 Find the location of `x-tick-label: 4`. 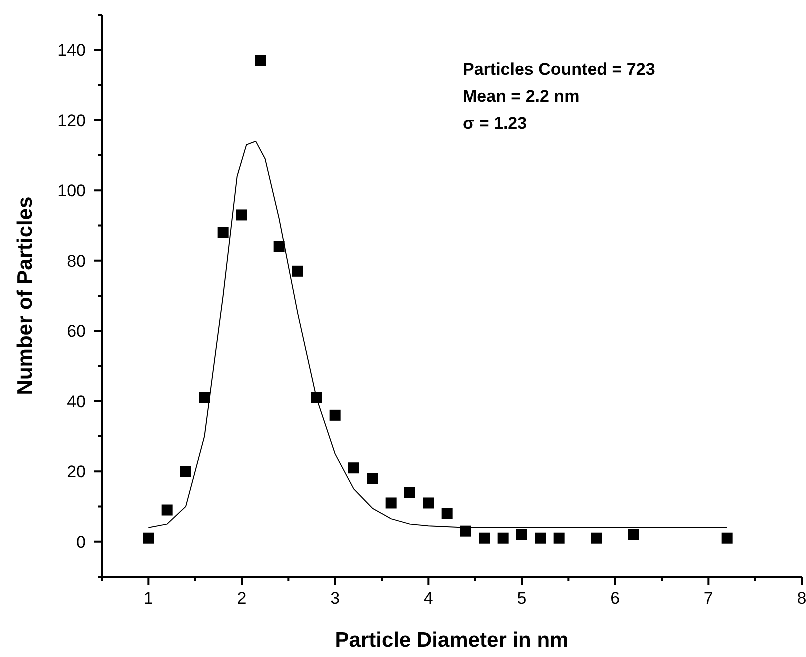

x-tick-label: 4 is located at coordinates (429, 598).